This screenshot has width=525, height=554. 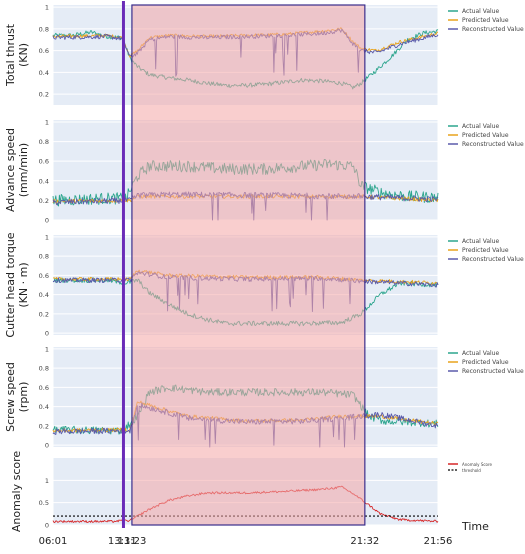 I want to click on legend-entry: Anomaly Score, so click(x=477, y=464).